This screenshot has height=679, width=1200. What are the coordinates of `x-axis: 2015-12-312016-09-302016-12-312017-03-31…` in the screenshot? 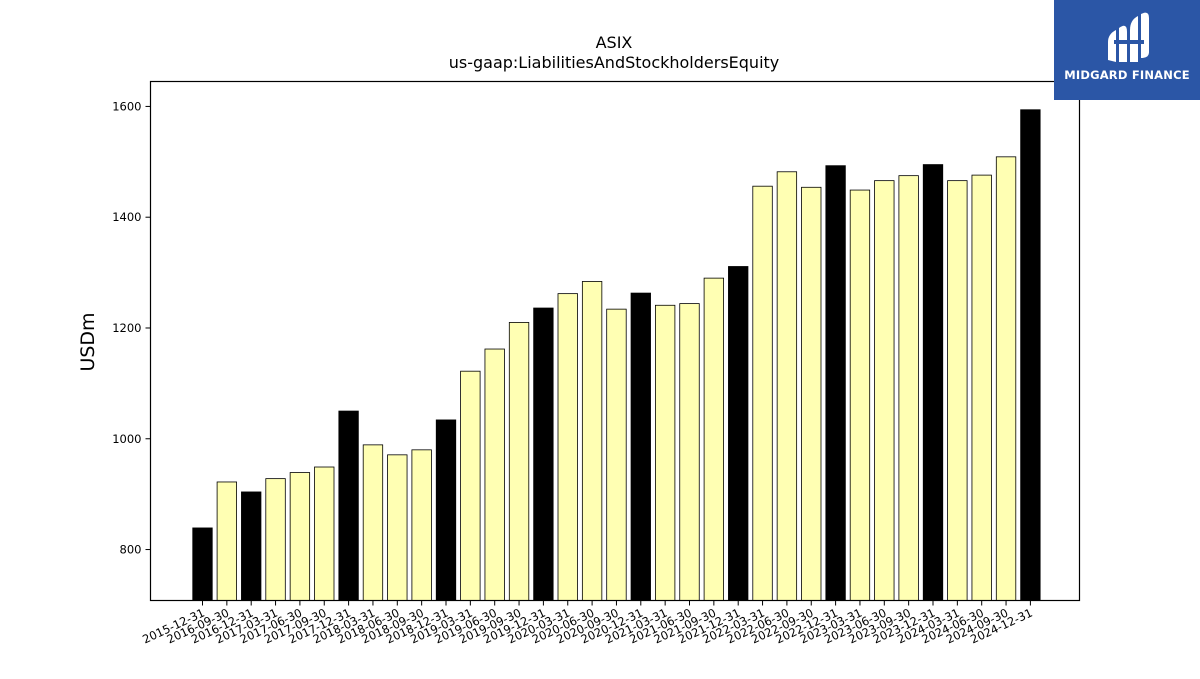 It's located at (587, 623).